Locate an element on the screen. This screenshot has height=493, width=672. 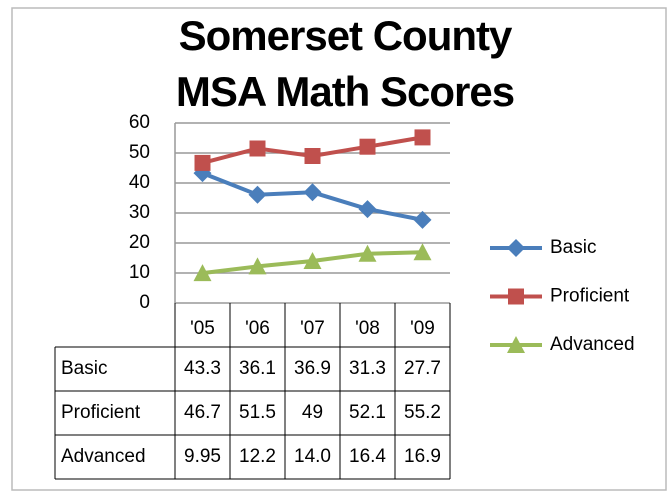
table-cell: 27.7 is located at coordinates (422, 368).